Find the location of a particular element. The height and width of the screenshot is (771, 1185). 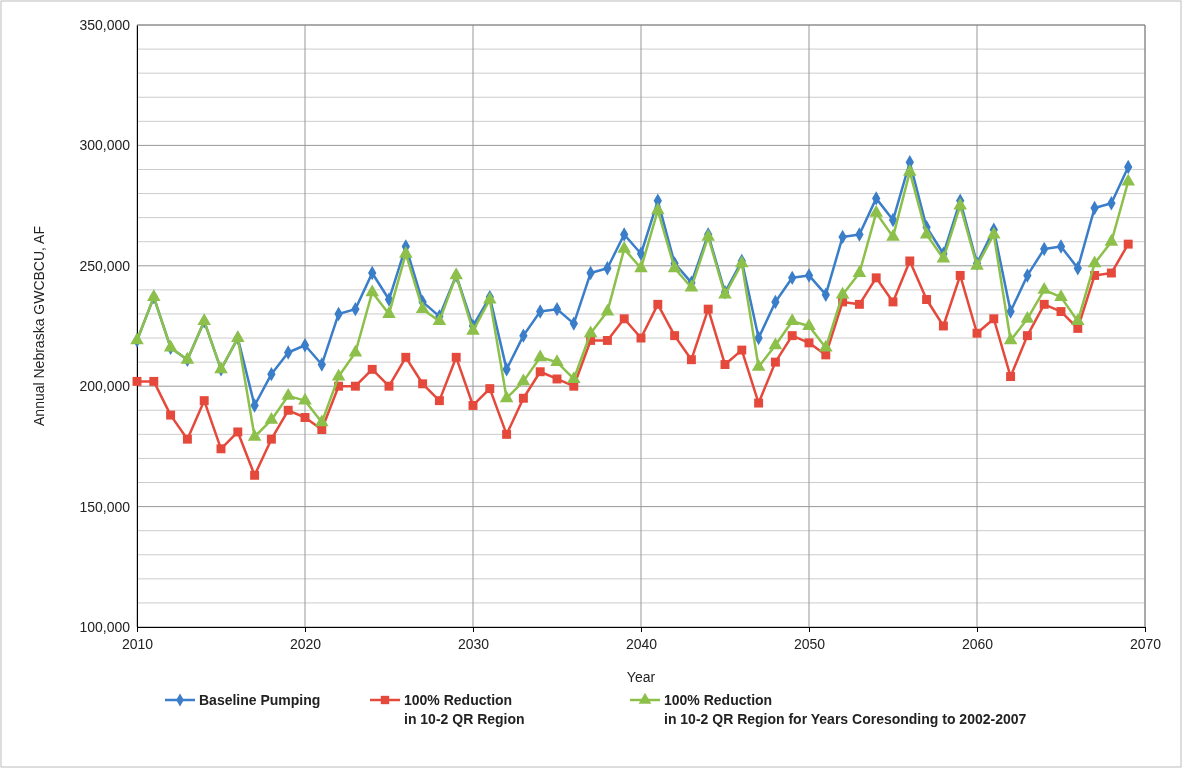

legend-label: 100% Reduction in 10-2 QR Region for Years Coresonding to 2002-2007 is located at coordinates (845, 709).